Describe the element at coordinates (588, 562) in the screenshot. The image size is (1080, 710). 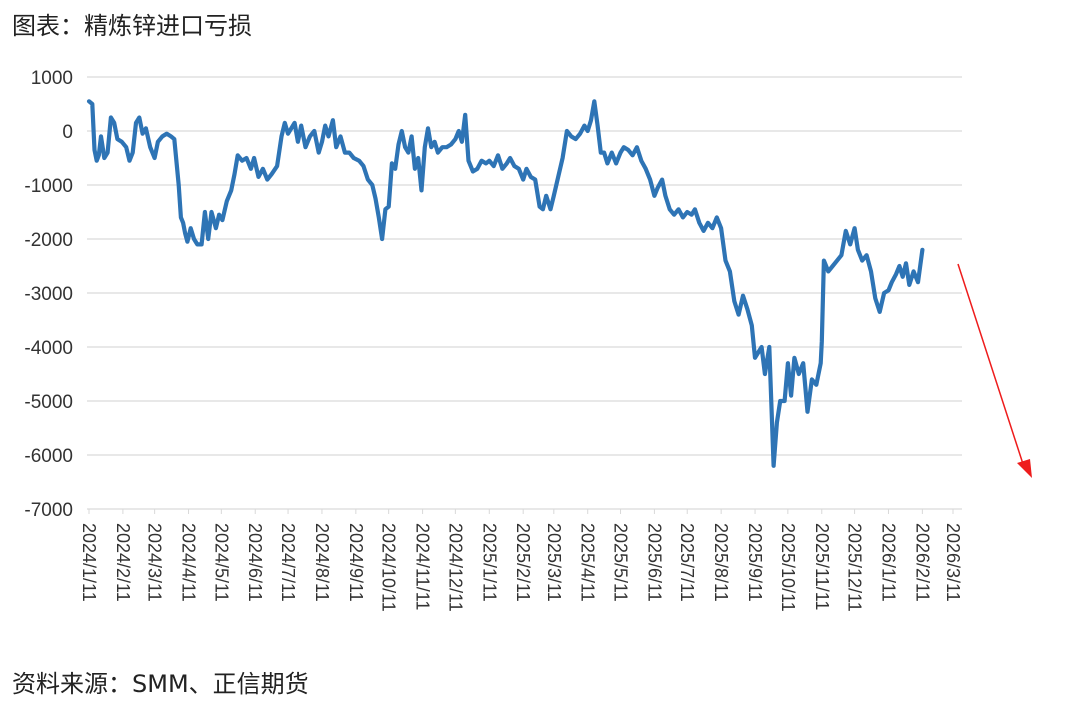
I see `x-tick-label: 2025/4/11` at that location.